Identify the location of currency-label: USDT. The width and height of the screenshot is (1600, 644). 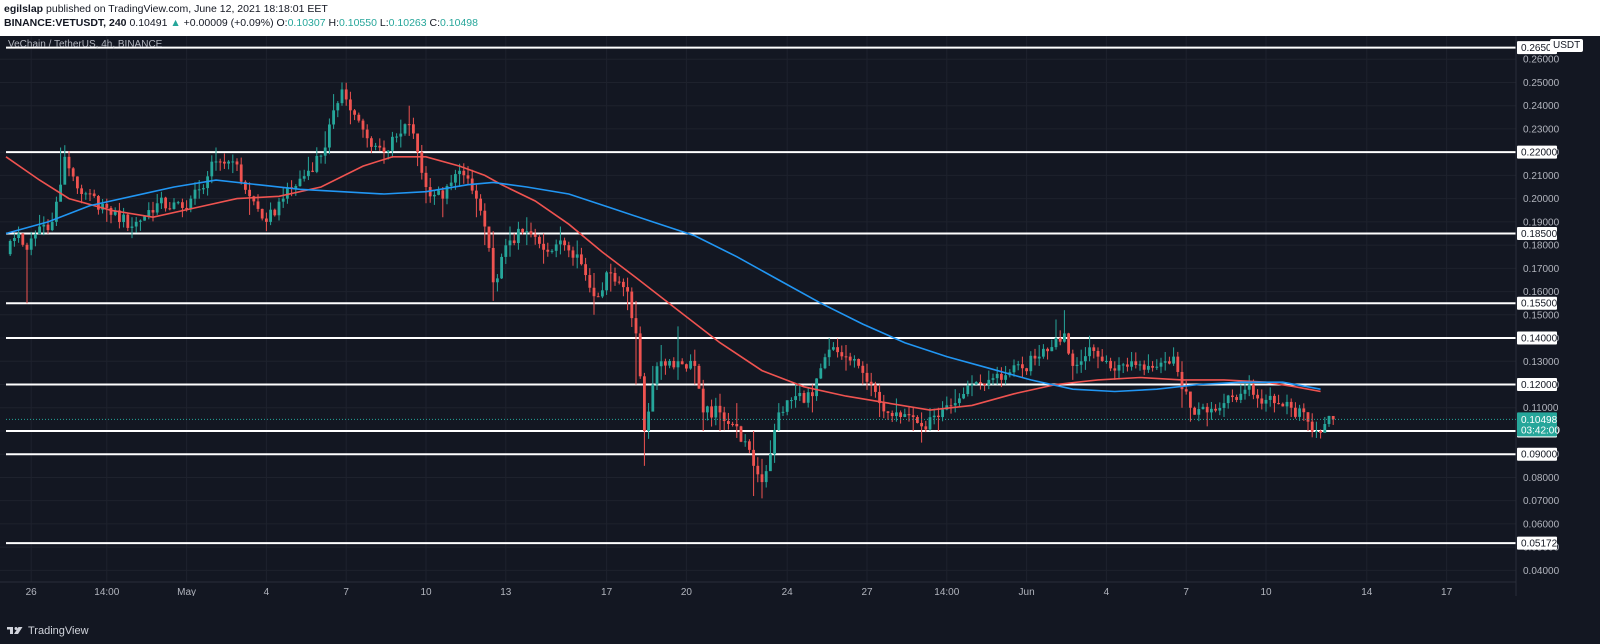
(1567, 45).